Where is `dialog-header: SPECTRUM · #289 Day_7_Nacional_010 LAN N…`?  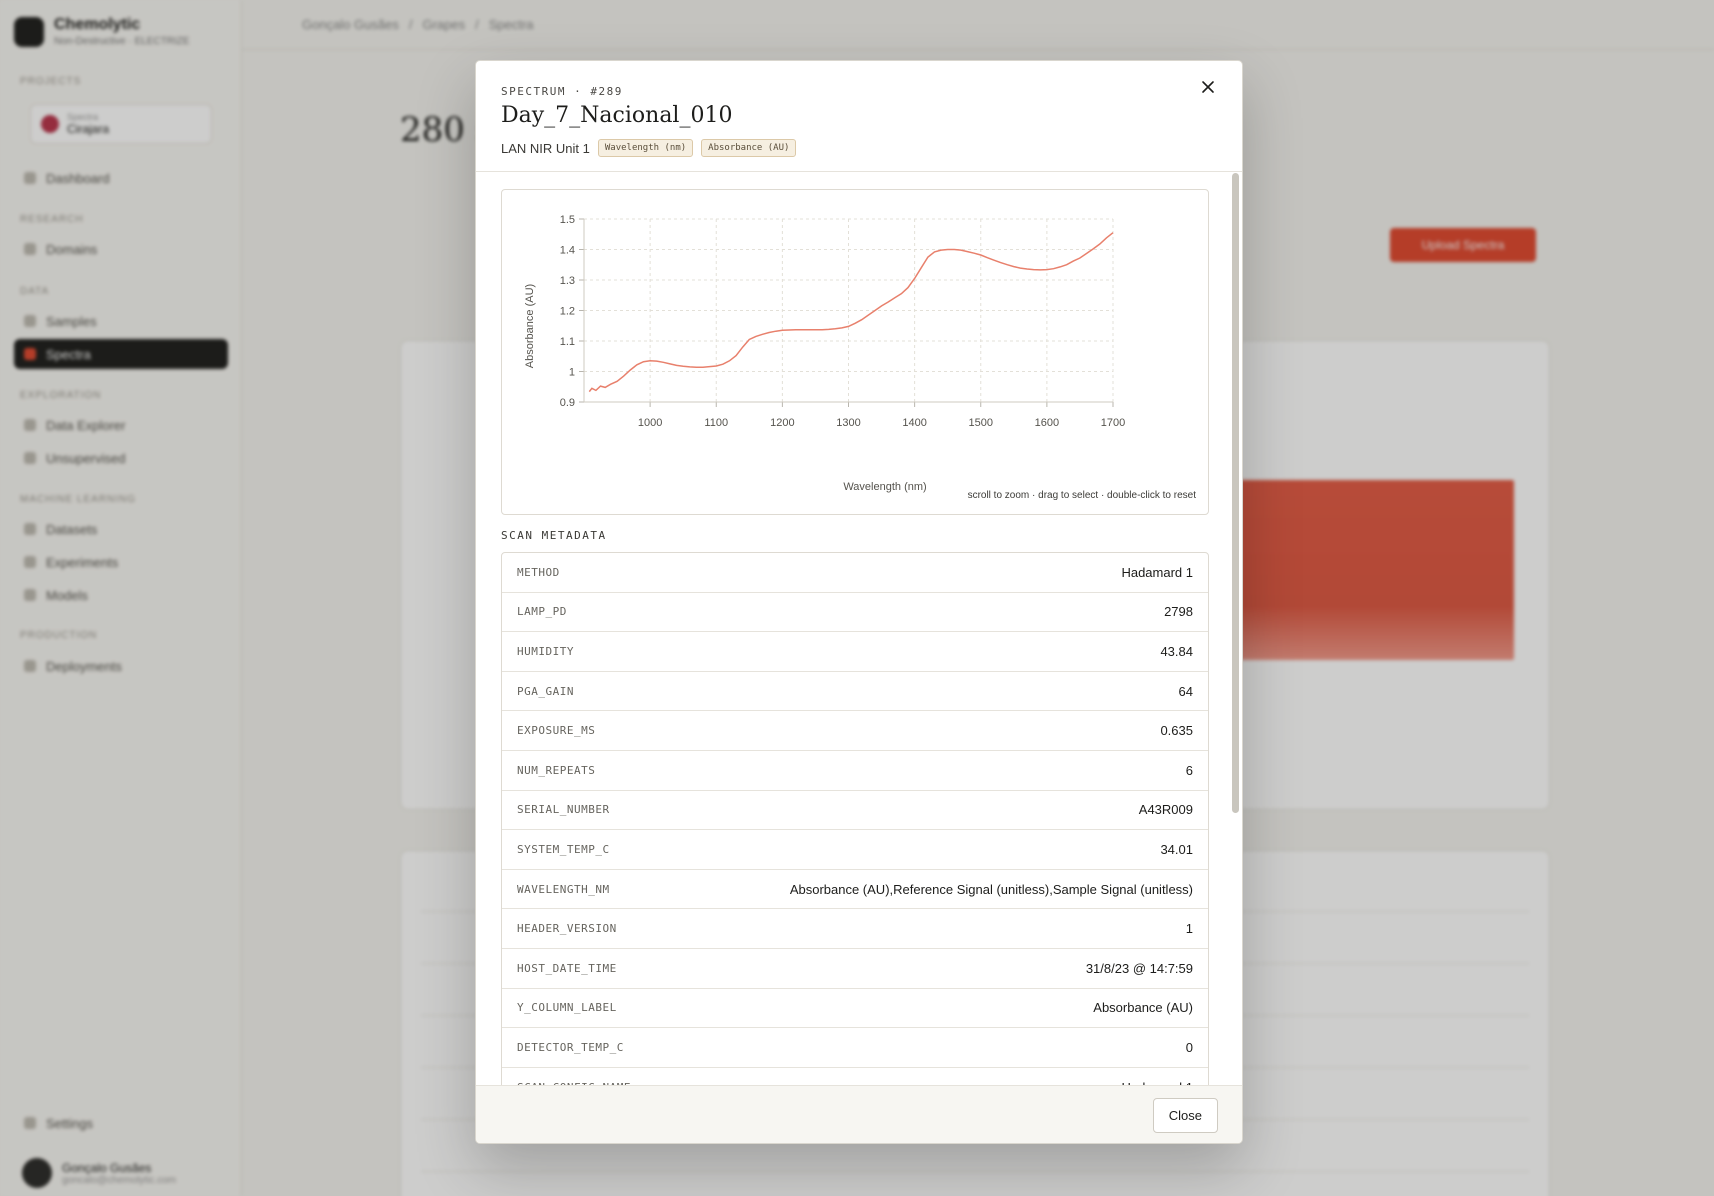 dialog-header: SPECTRUM · #289 Day_7_Nacional_010 LAN N… is located at coordinates (859, 116).